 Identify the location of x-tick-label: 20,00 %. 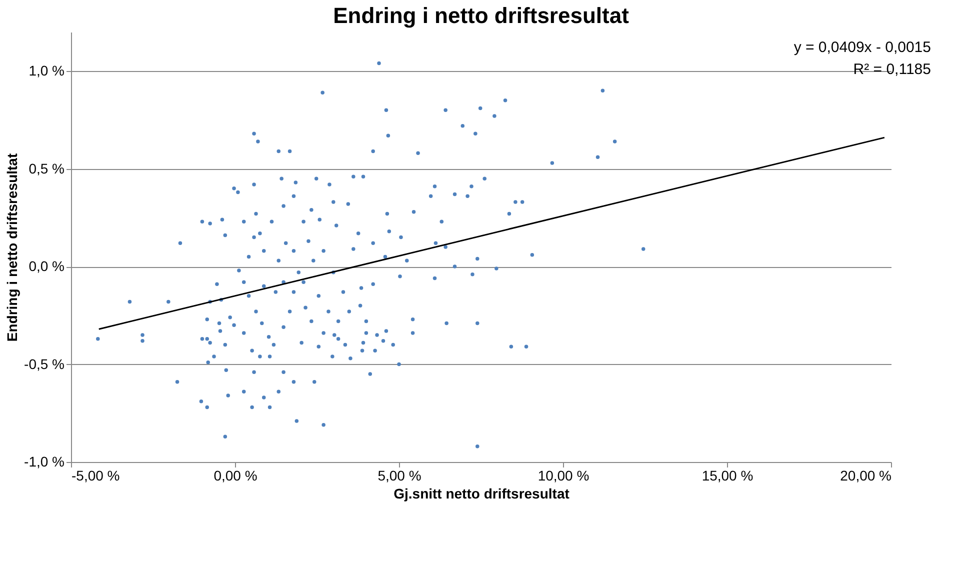
(866, 476).